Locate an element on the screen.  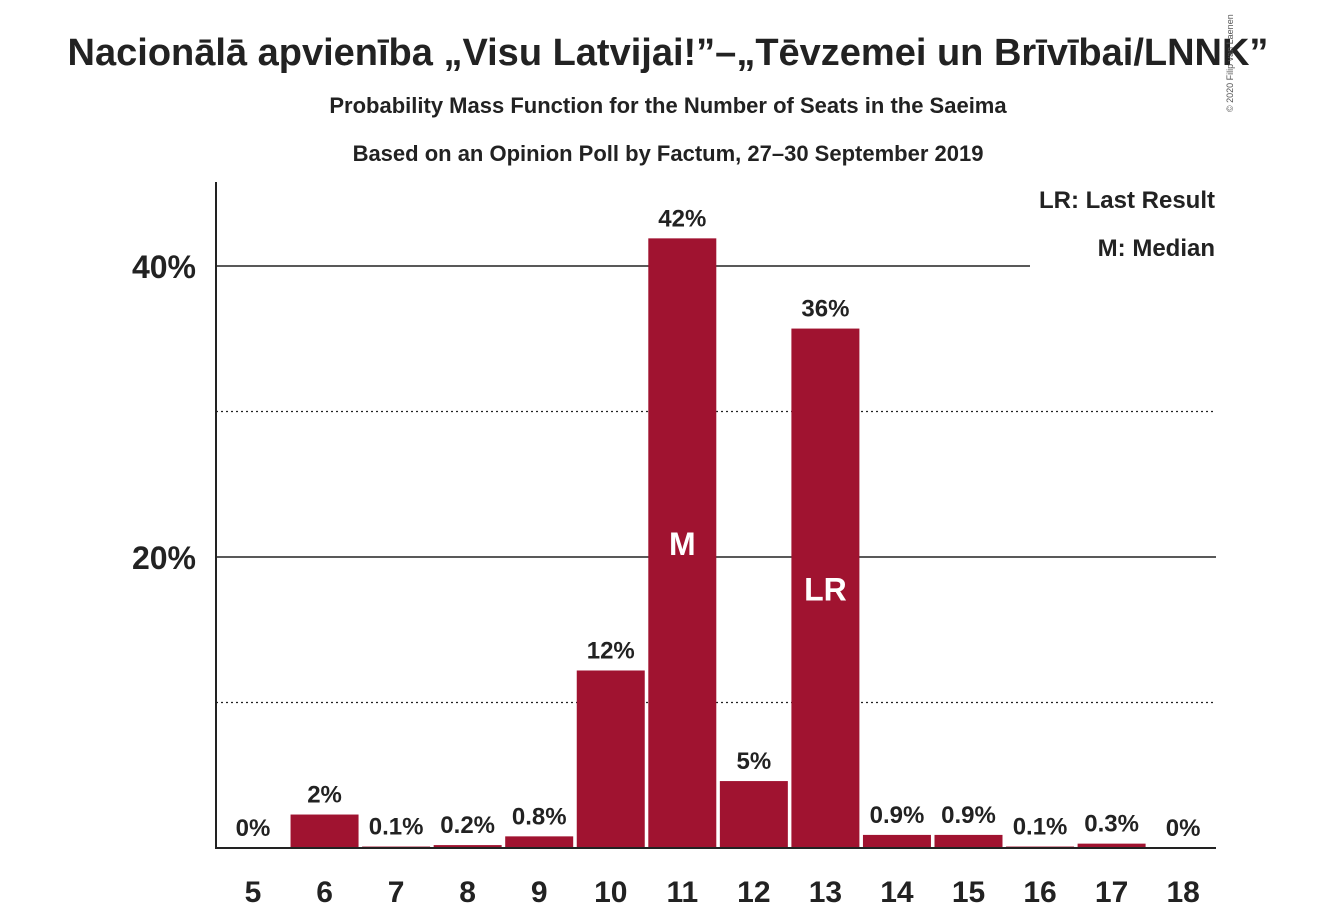
legend-background is located at coordinates (1123, 225).